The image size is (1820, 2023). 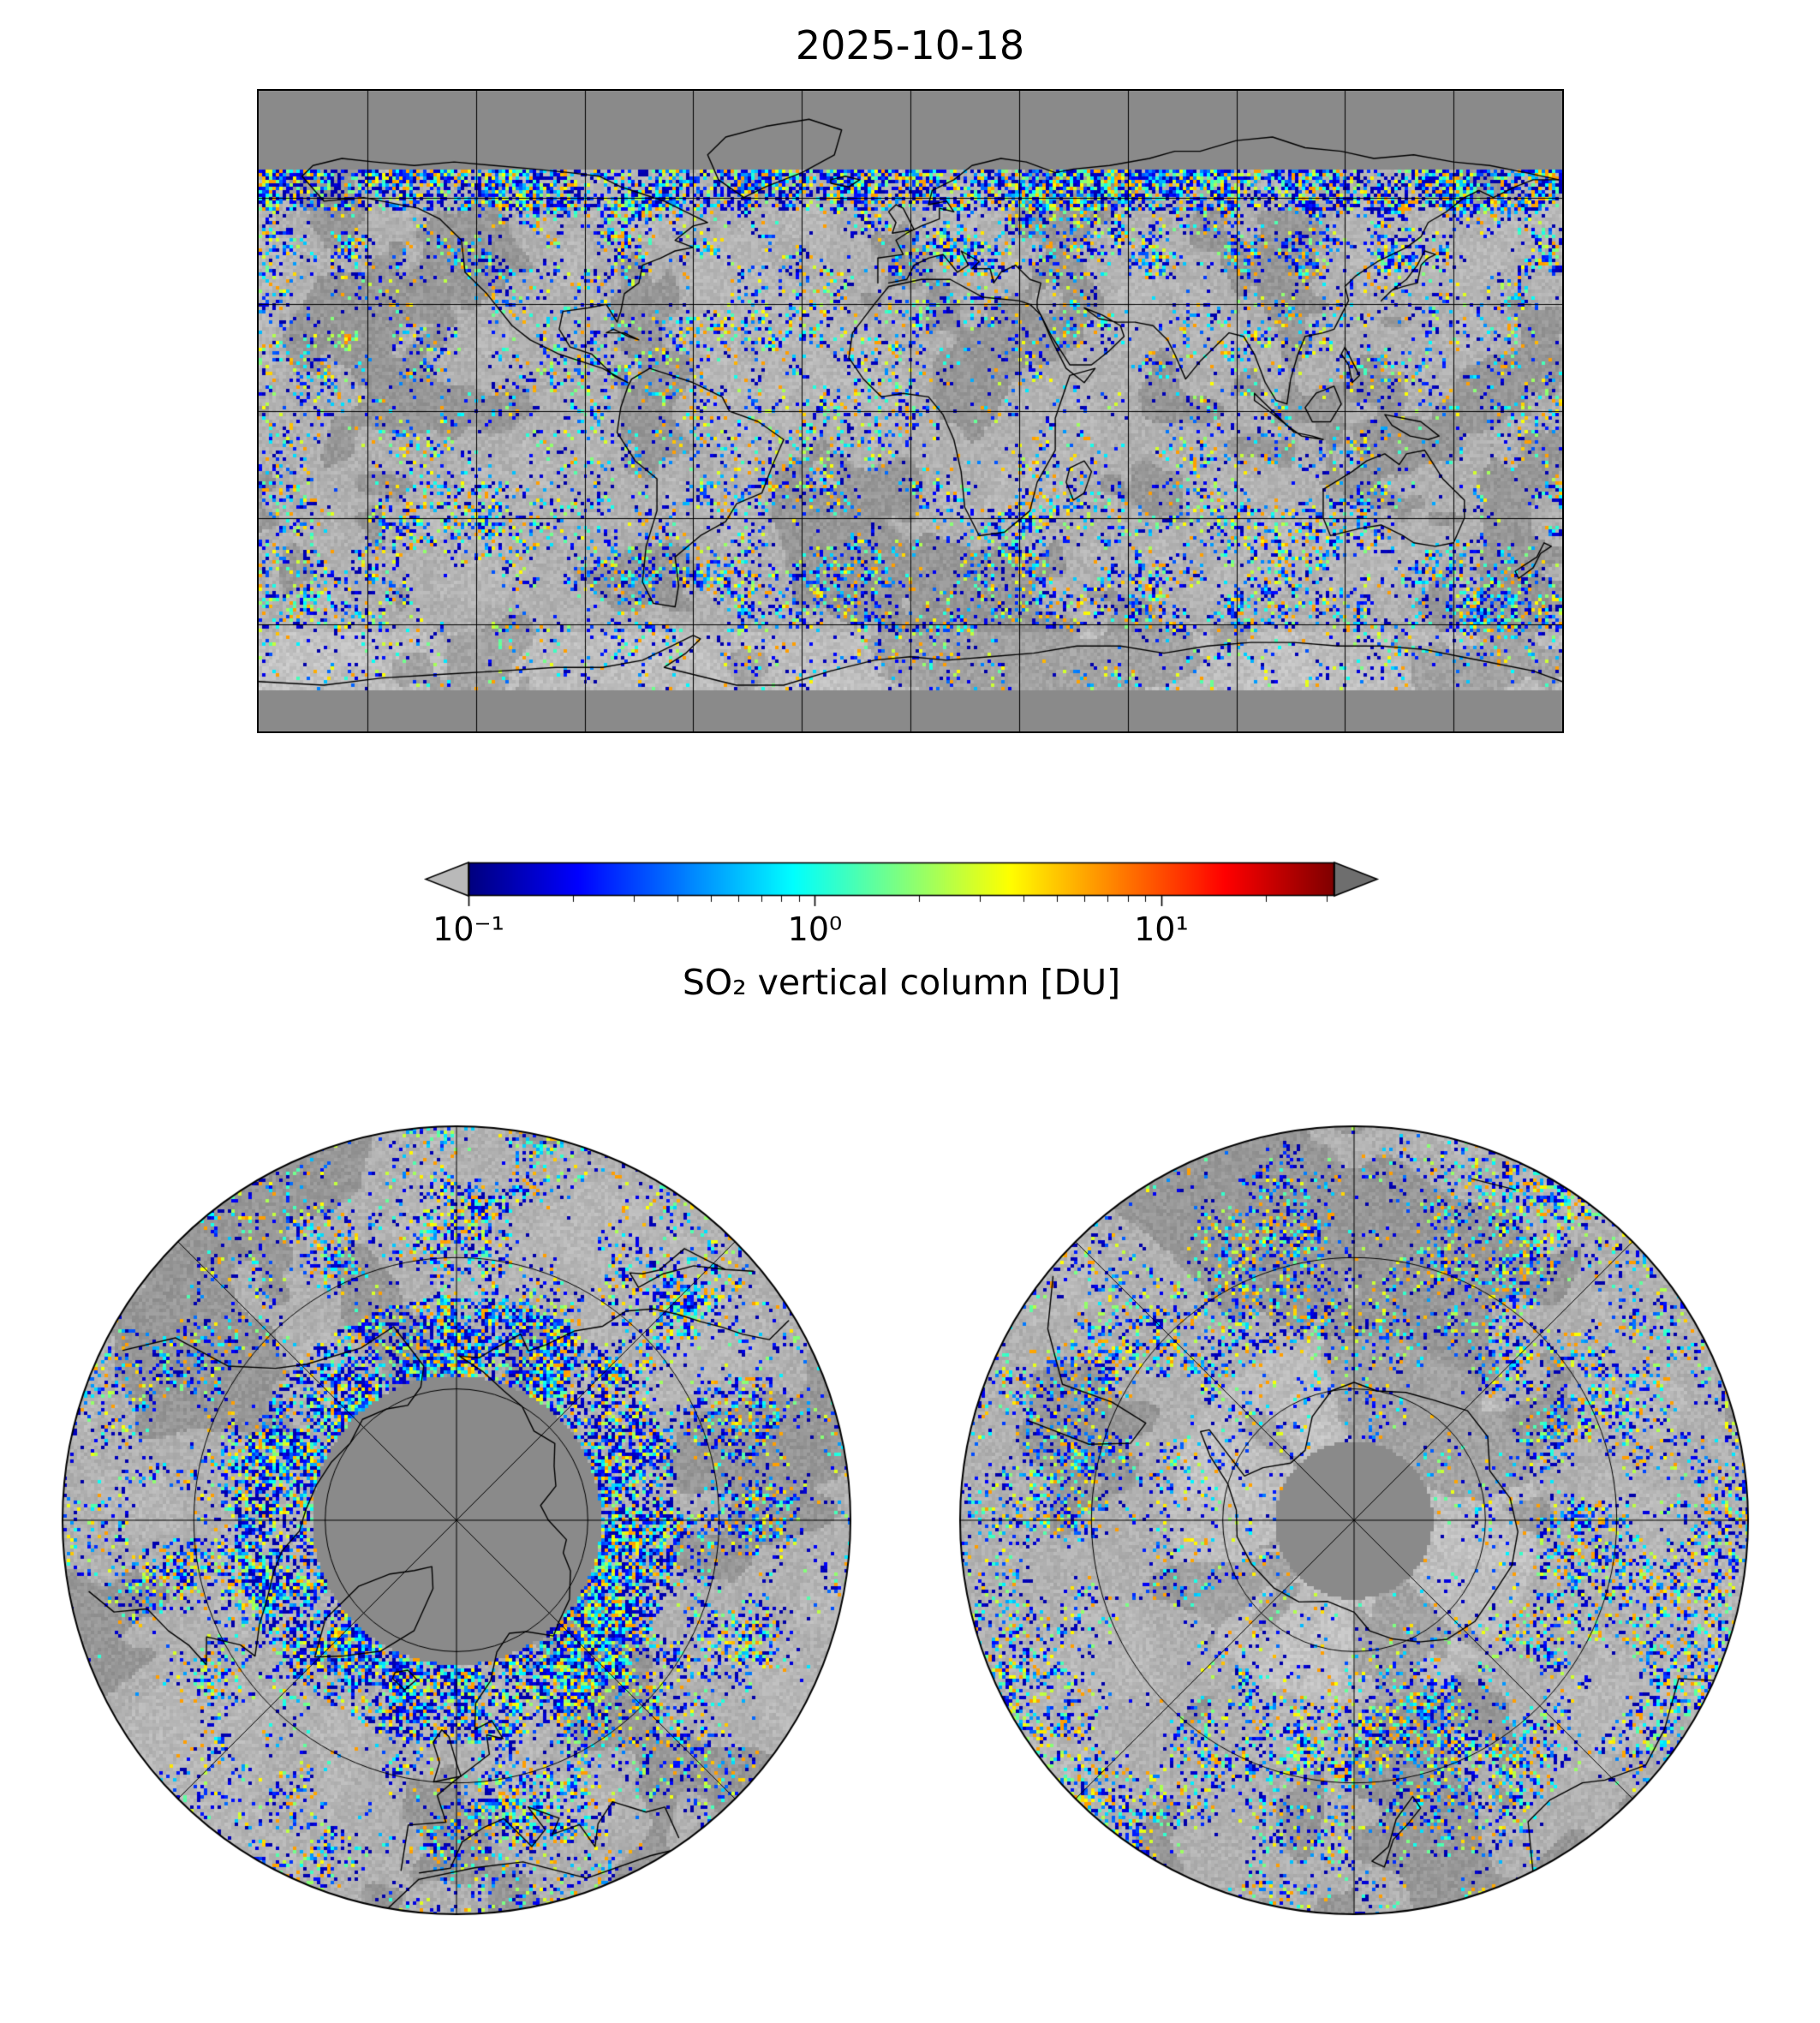 I want to click on colorbar: 10⁻¹ 10⁰ 10¹ SO₂ vertical column [DU], so click(x=908, y=942).